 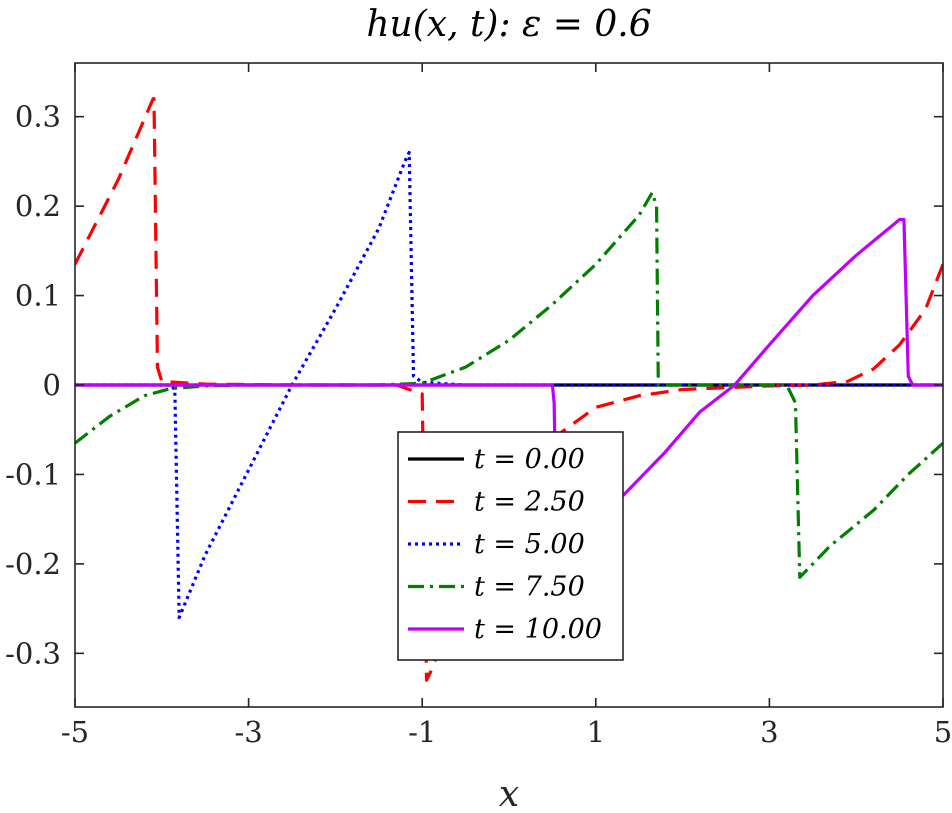 What do you see at coordinates (508, 24) in the screenshot?
I see `chart-title: hu(x, t): ε = 0.6` at bounding box center [508, 24].